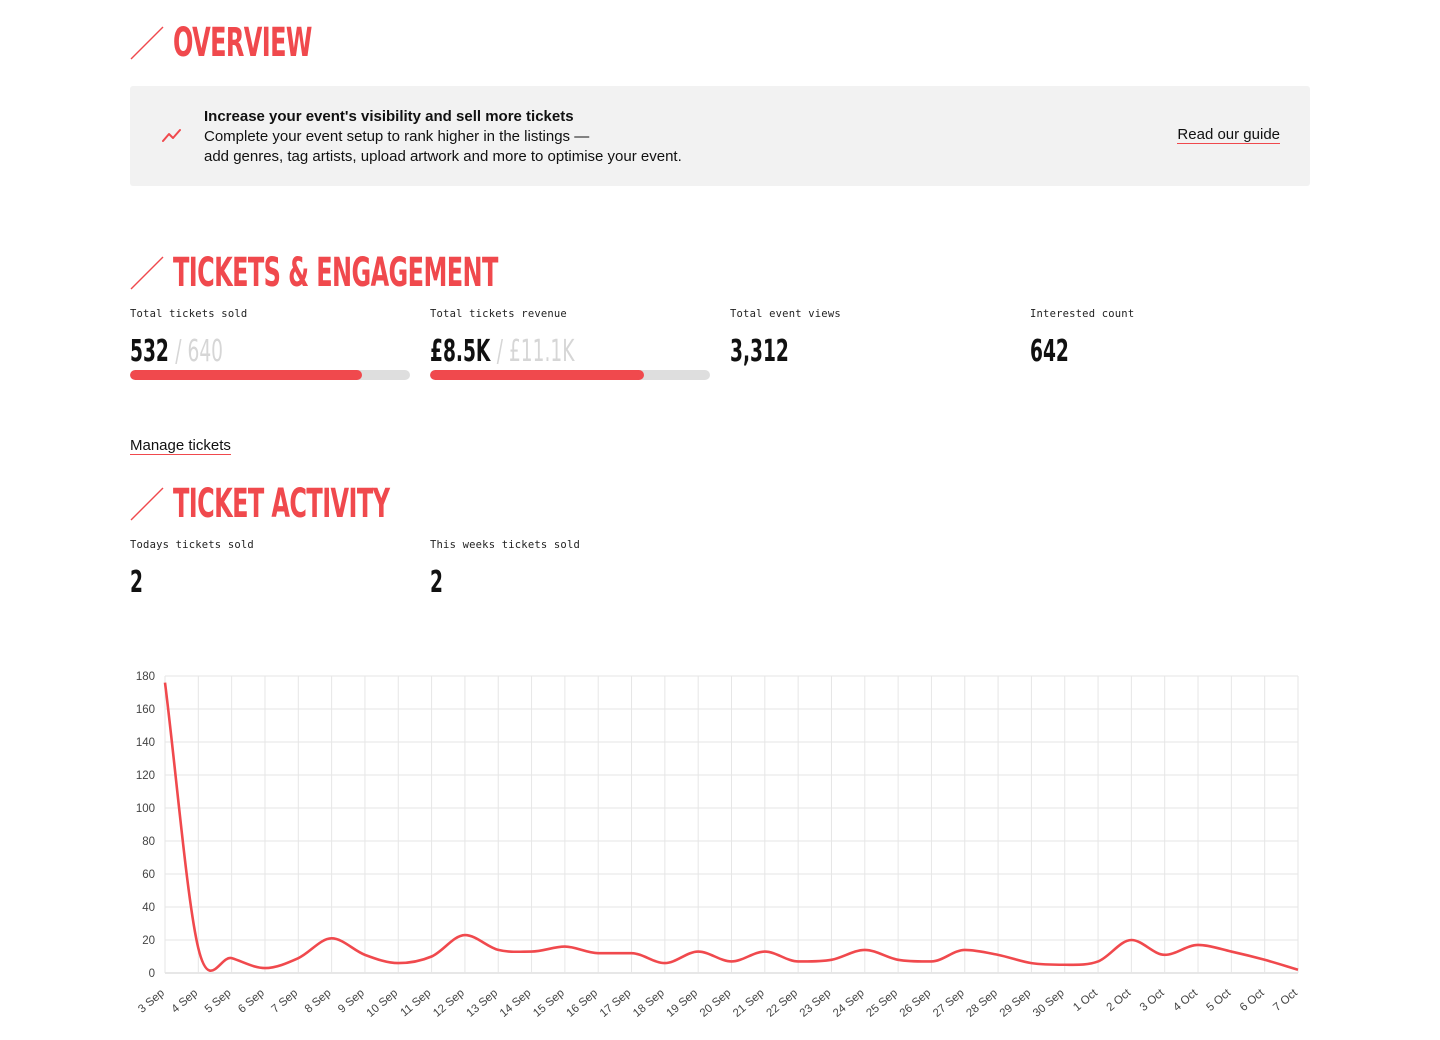  Describe the element at coordinates (171, 135) in the screenshot. I see `trending-up-icon` at that location.